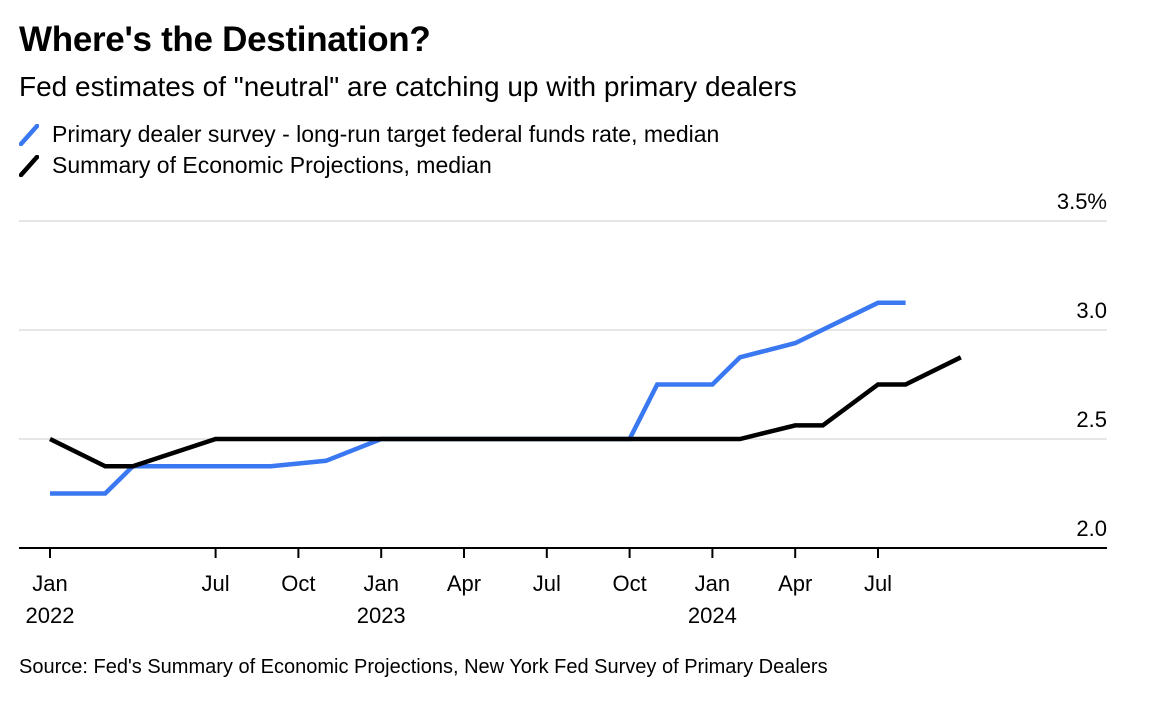  What do you see at coordinates (1091, 528) in the screenshot?
I see `y-tick-label: 2.0` at bounding box center [1091, 528].